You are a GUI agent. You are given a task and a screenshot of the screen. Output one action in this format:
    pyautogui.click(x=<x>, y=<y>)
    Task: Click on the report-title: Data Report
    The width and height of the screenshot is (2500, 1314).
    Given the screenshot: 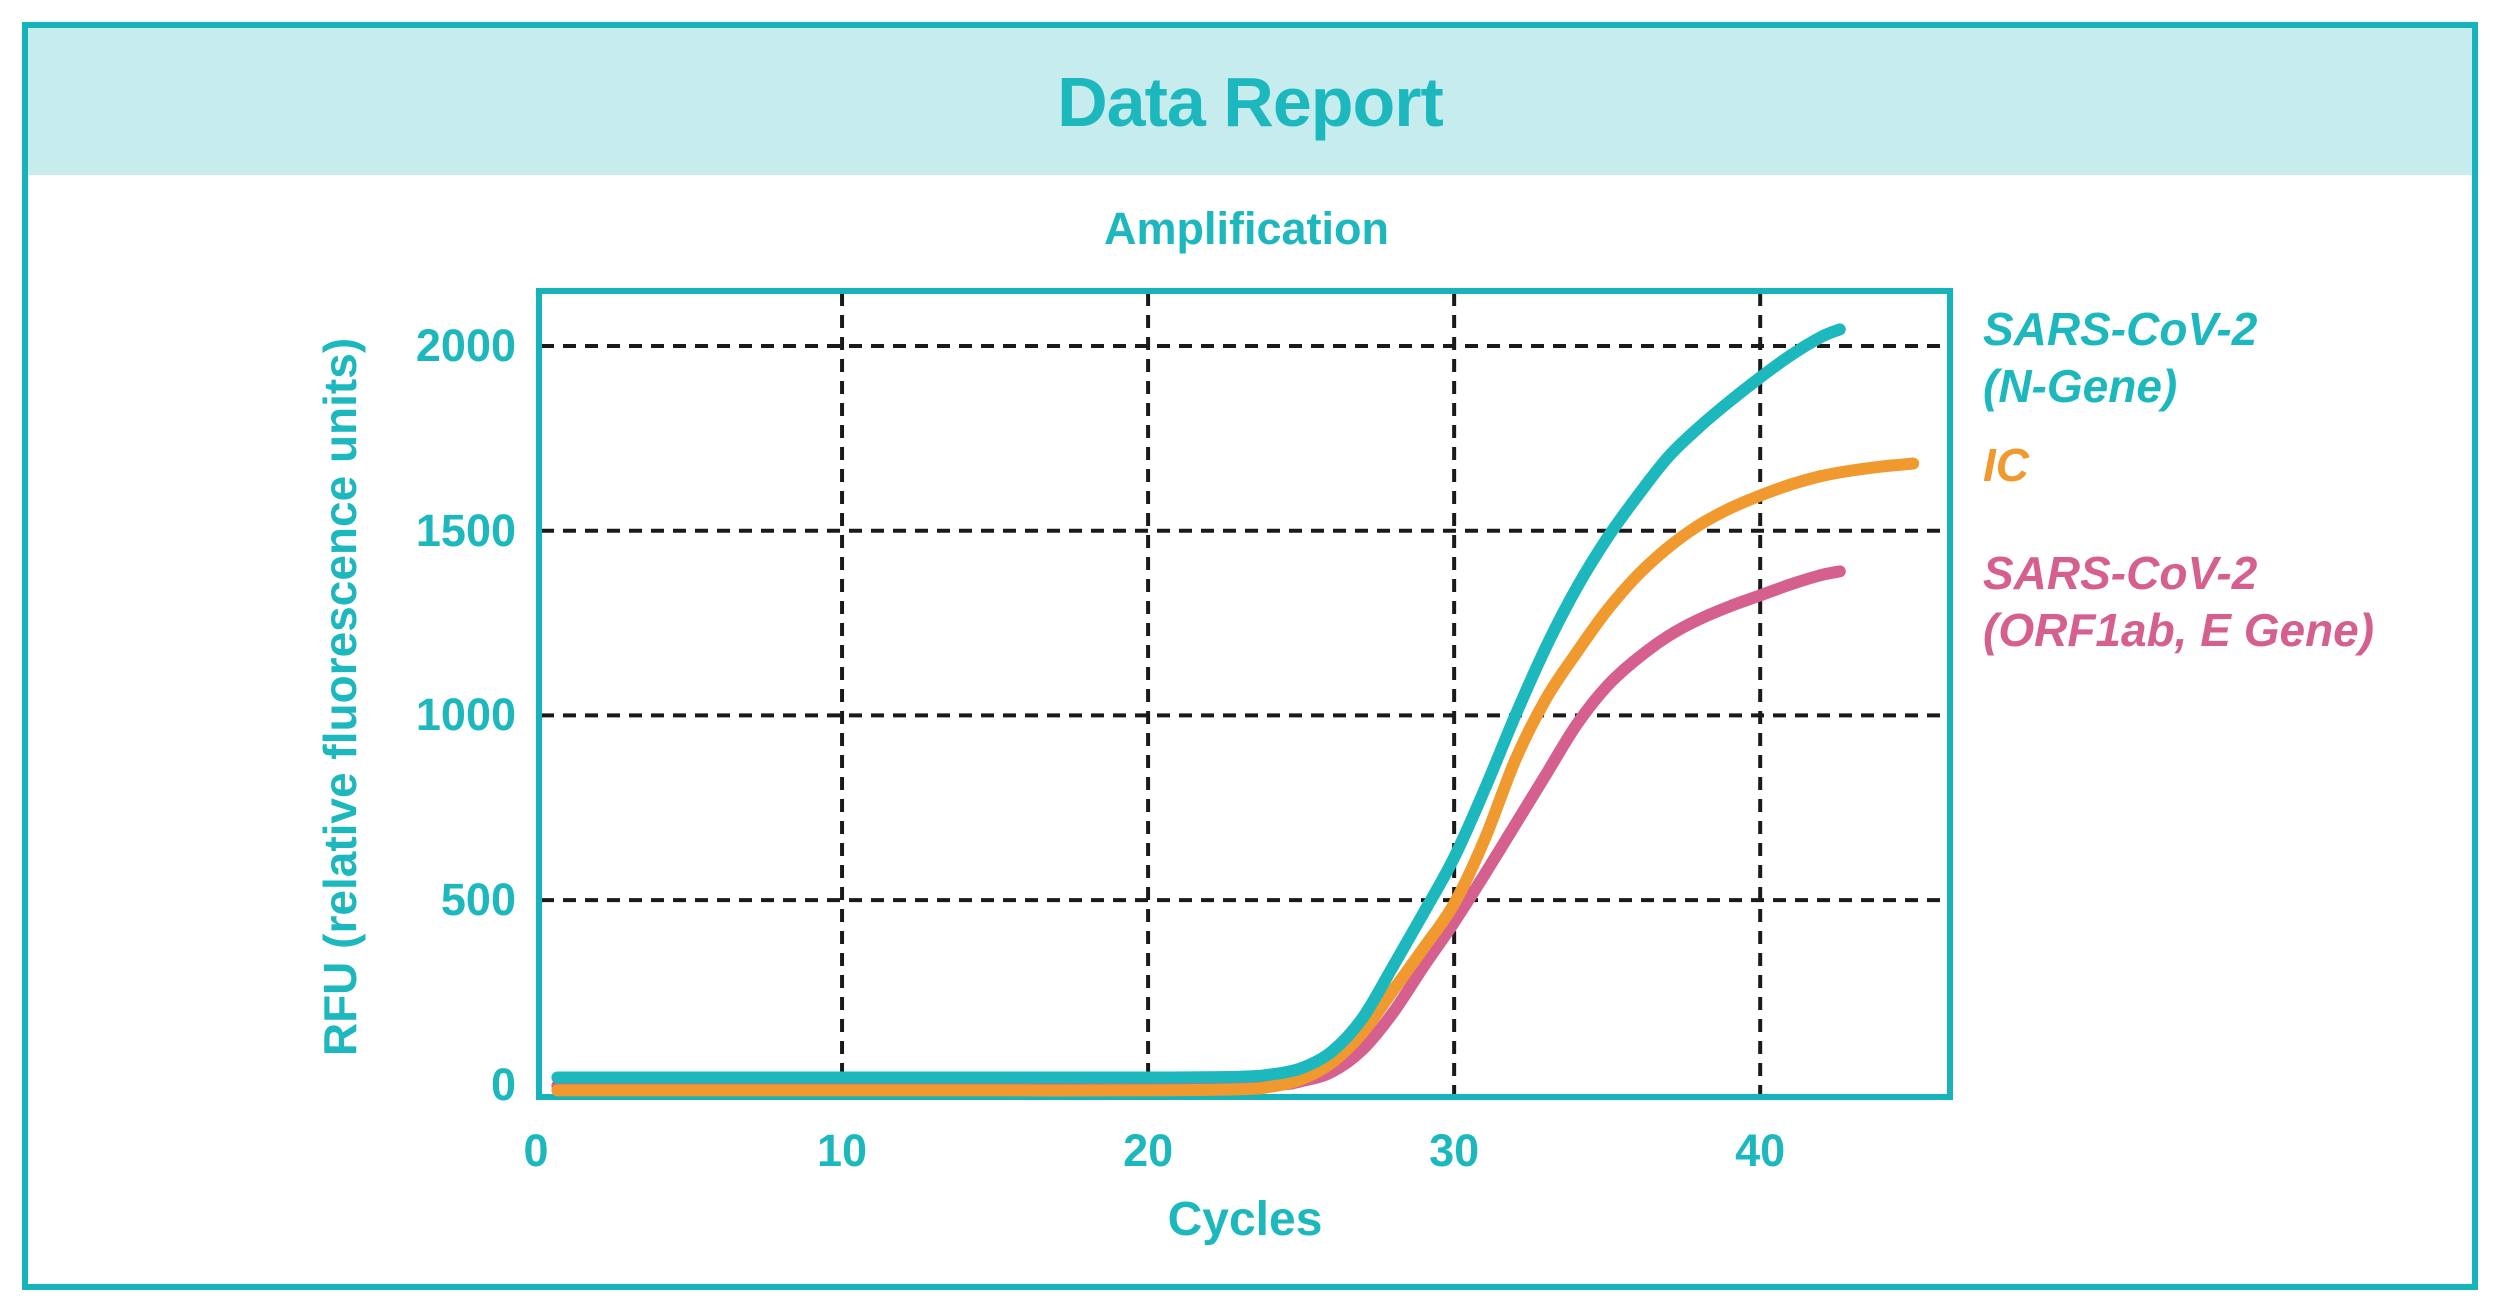 What is the action you would take?
    pyautogui.click(x=1250, y=101)
    